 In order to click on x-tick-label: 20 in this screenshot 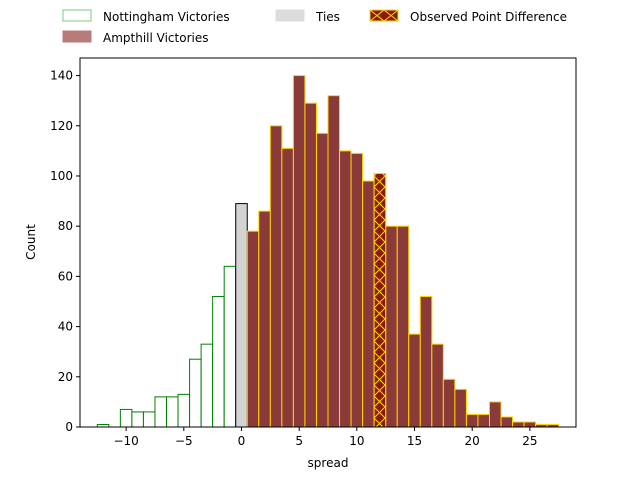, I will do `click(472, 441)`.